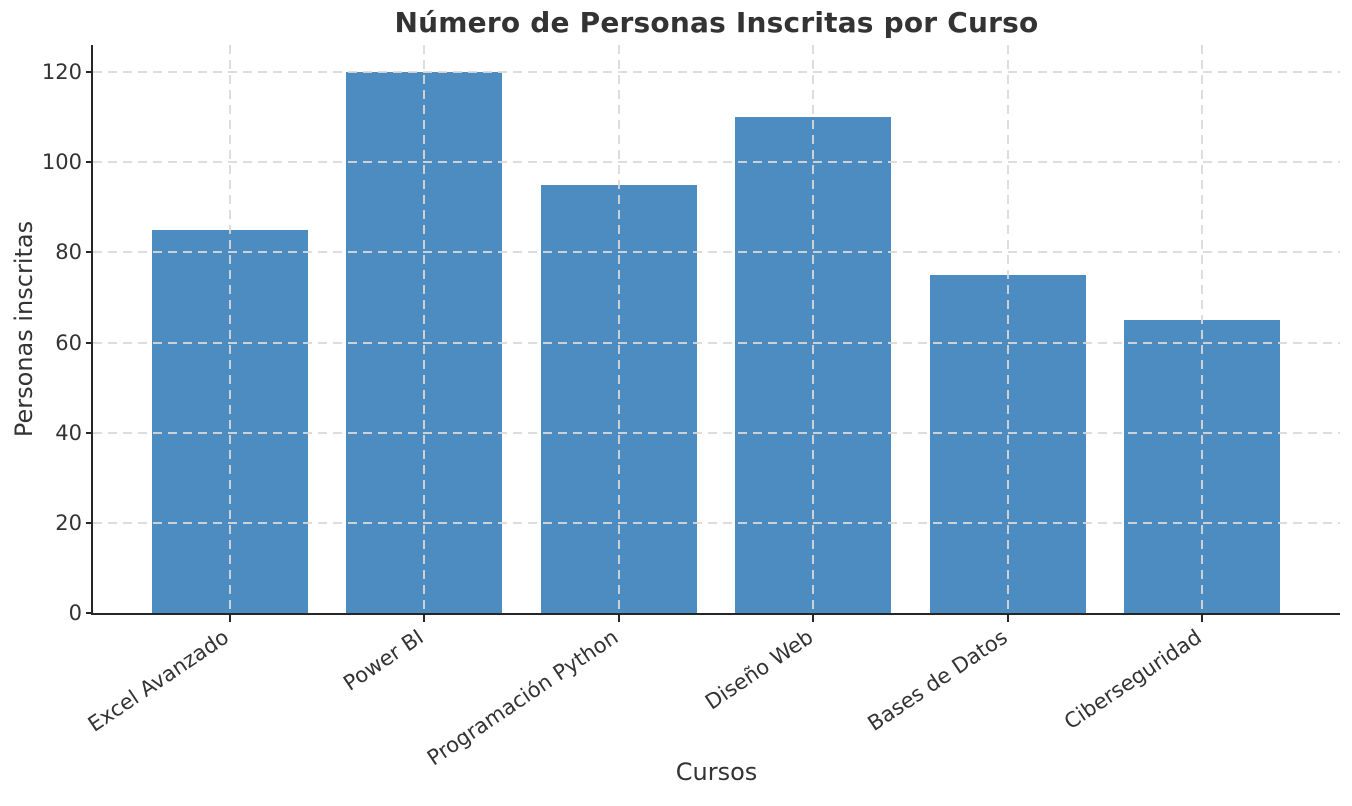 The height and width of the screenshot is (806, 1352). What do you see at coordinates (68, 522) in the screenshot?
I see `y-tick-label: 20` at bounding box center [68, 522].